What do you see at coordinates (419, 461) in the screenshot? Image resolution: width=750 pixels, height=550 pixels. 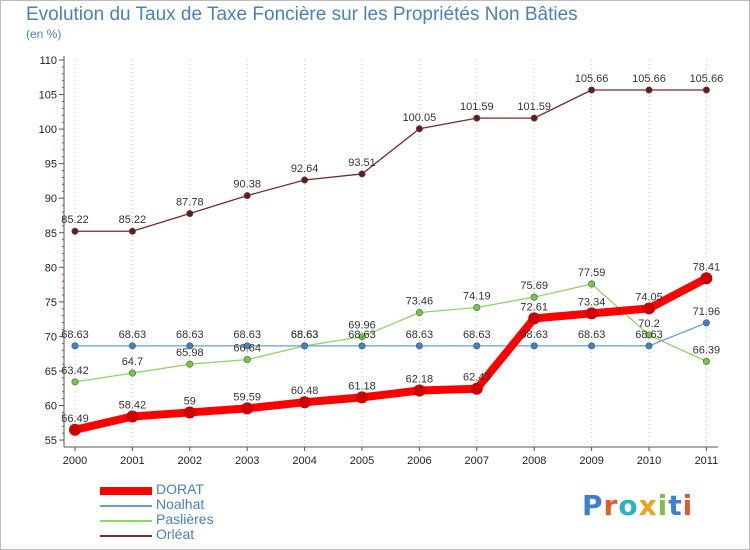 I see `x-tick-label: 2006` at bounding box center [419, 461].